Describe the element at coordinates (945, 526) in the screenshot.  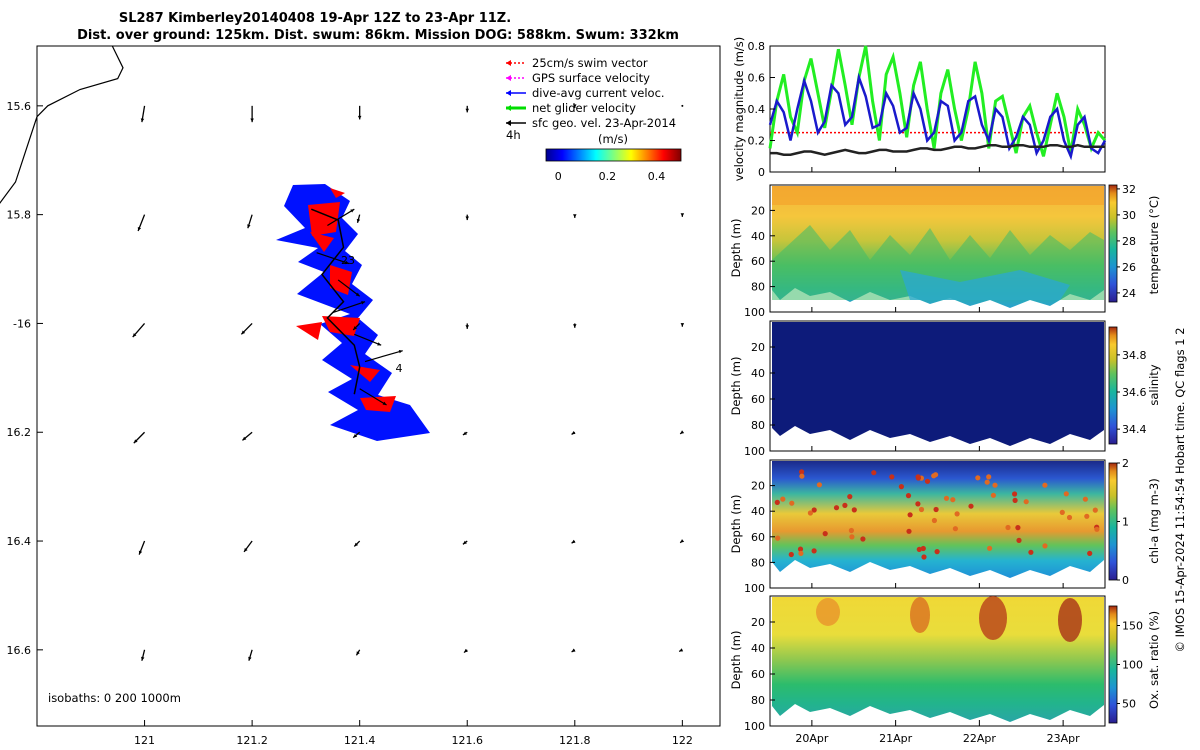
I see `chla-panel: 20 40 60 80 100 Depth (m) 0 1 2 chl-a (mg m-3)` at that location.